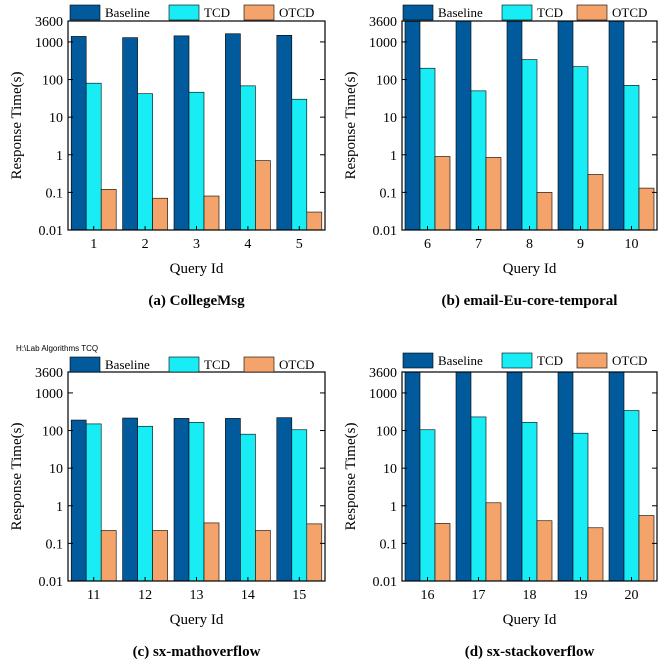 This screenshot has height=665, width=671. Describe the element at coordinates (145, 244) in the screenshot. I see `x-tick-label: 2` at that location.